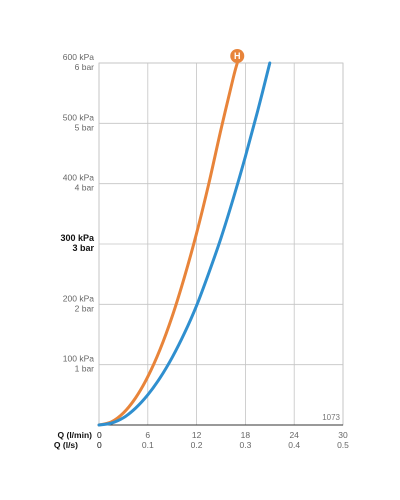 The image size is (400, 500). What do you see at coordinates (99, 435) in the screenshot?
I see `x-tick-label-lmin: 0` at bounding box center [99, 435].